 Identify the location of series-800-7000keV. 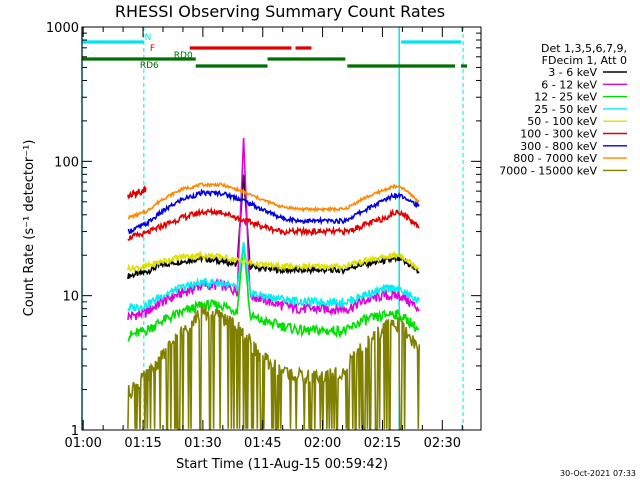
(273, 201).